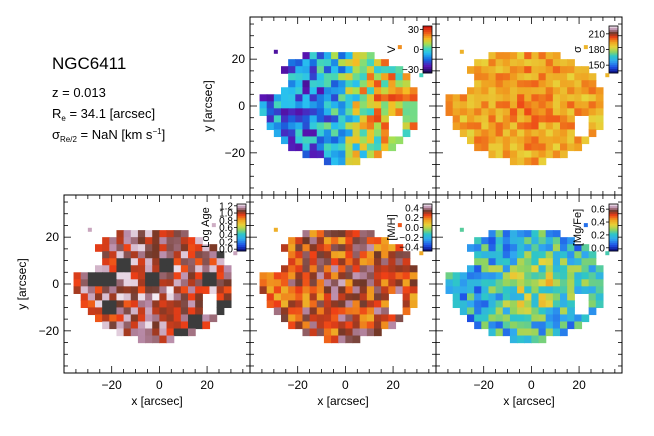 The image size is (654, 436). Describe the element at coordinates (57, 113) in the screenshot. I see `re-symbol: R` at that location.